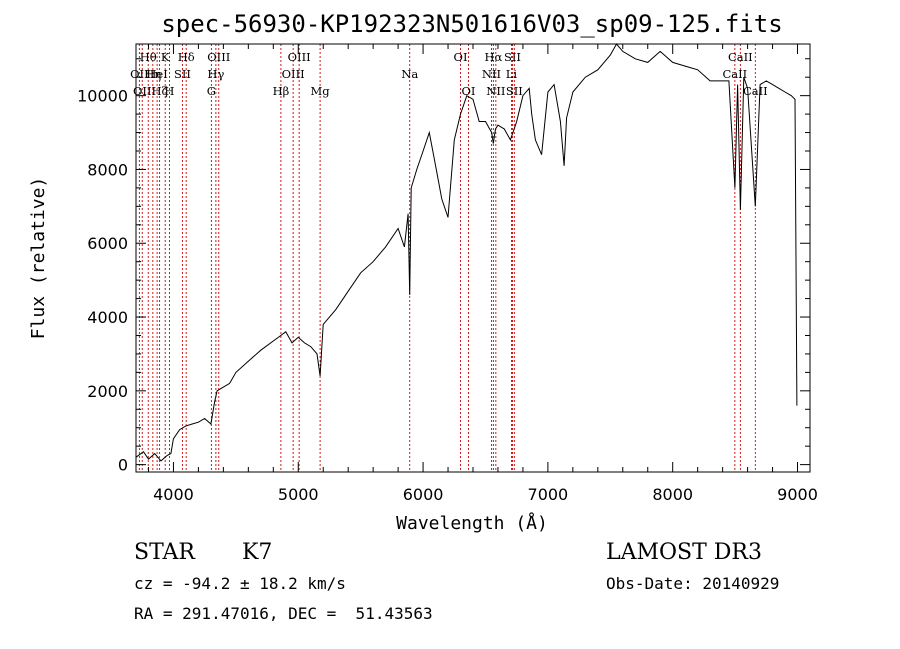 The width and height of the screenshot is (900, 649). I want to click on x-tick-labels: 4000 5000 6000 7000 8000 9000, so click(485, 494).